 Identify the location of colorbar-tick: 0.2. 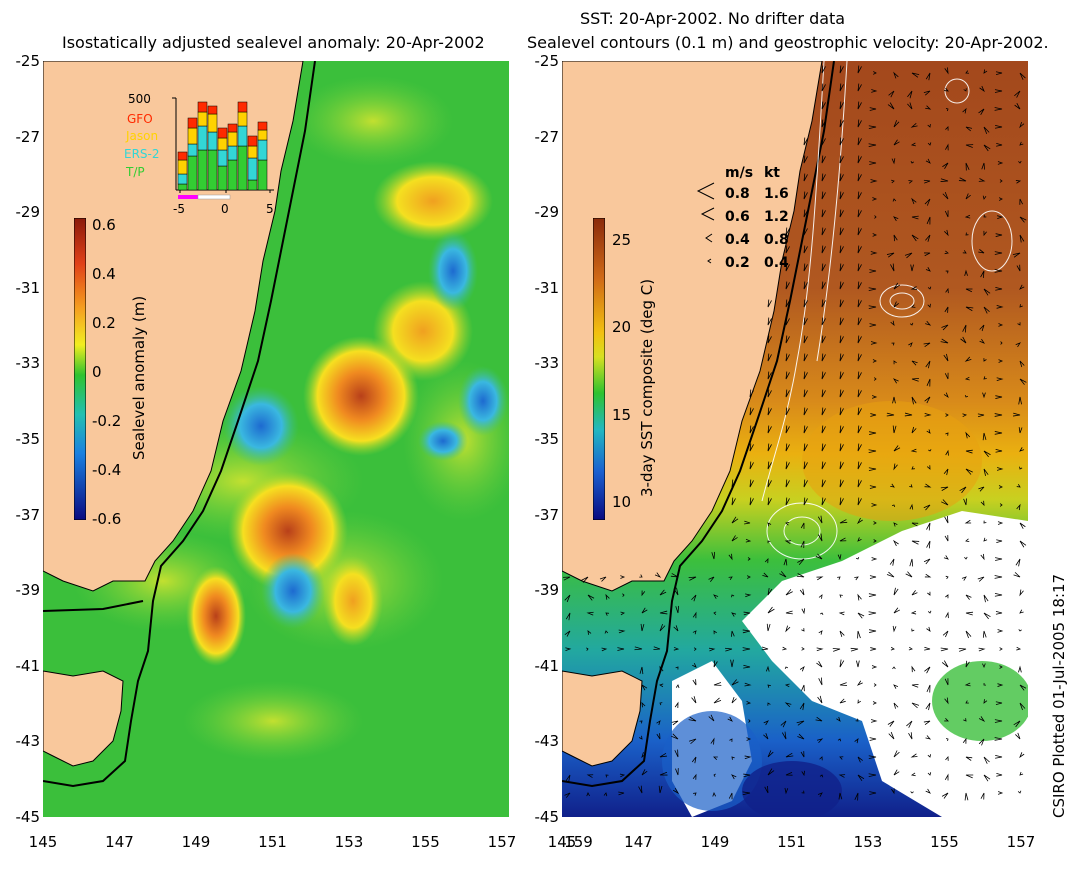
(104, 323).